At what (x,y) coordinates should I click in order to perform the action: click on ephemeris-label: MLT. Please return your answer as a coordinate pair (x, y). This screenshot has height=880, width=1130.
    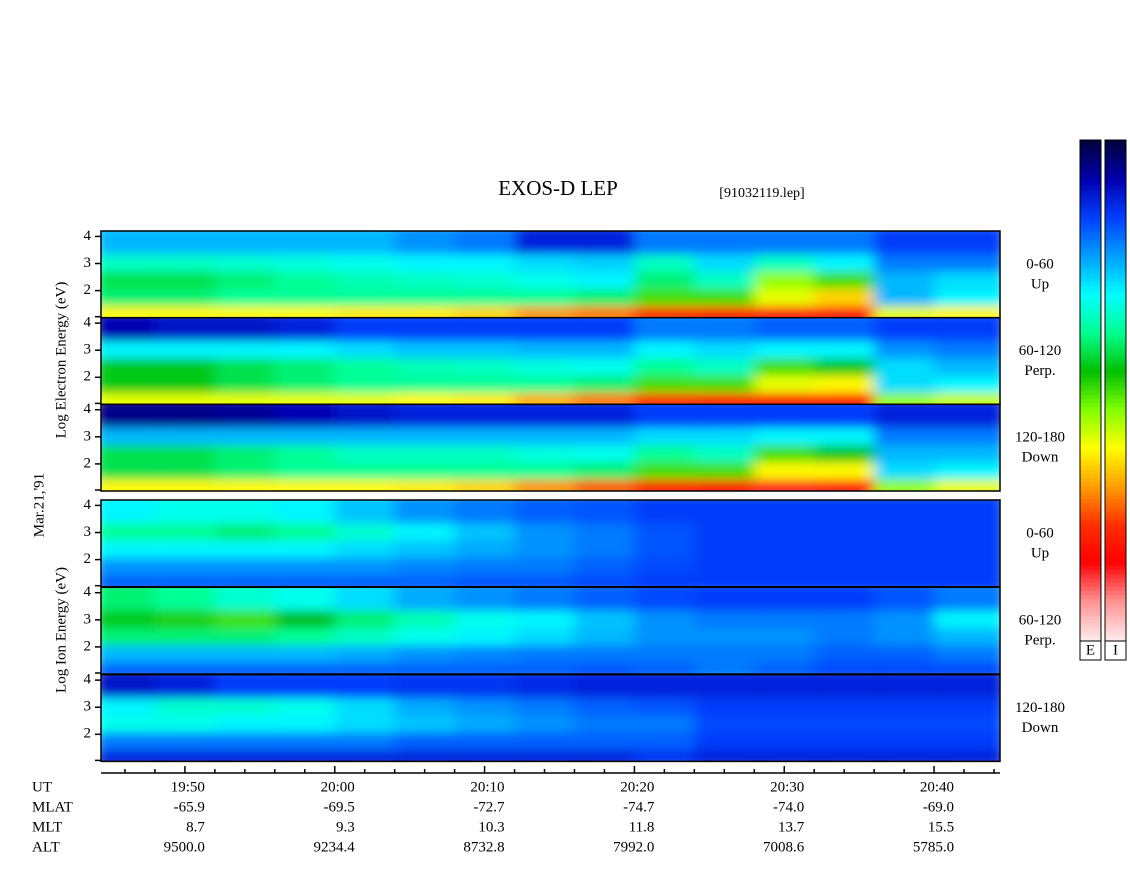
    Looking at the image, I should click on (47, 827).